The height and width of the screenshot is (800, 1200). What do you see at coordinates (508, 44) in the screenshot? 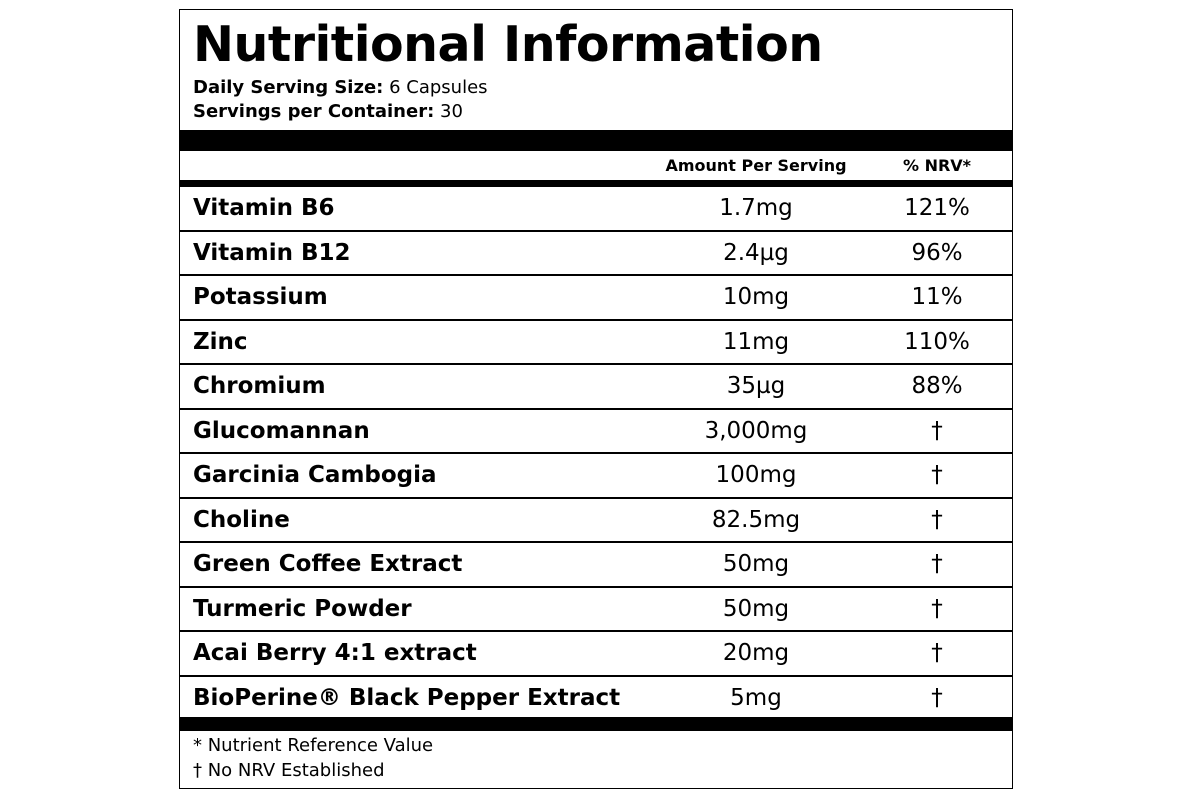
I see `label-title: Nutritional Information` at bounding box center [508, 44].